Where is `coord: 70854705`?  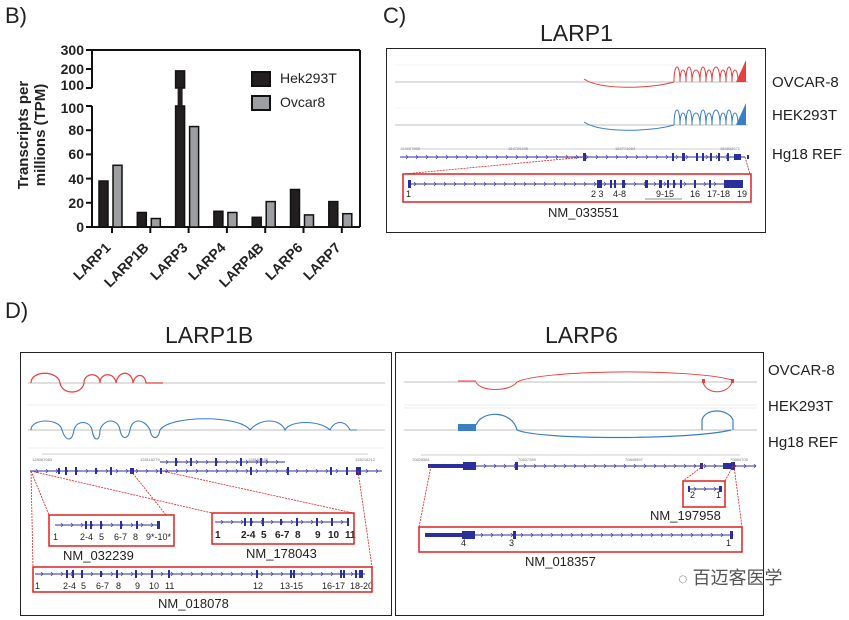 coord: 70854705 is located at coordinates (739, 459).